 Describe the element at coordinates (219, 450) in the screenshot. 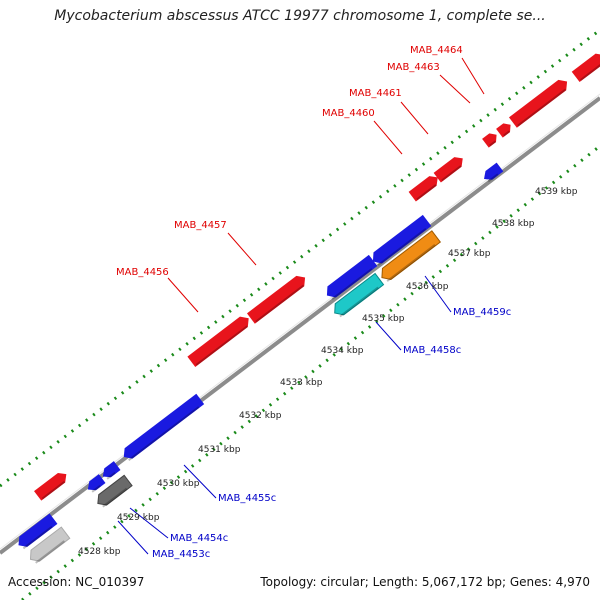

I see `kbp-tick-label: 4531 kbp` at that location.